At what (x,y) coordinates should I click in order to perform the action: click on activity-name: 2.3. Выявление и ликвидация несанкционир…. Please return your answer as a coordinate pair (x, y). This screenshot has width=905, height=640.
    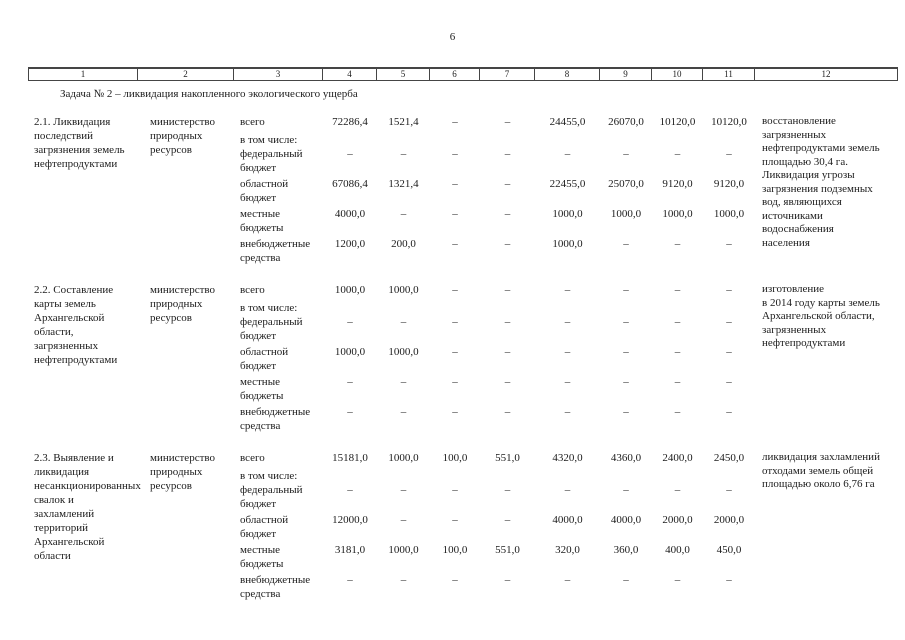
    Looking at the image, I should click on (87, 507).